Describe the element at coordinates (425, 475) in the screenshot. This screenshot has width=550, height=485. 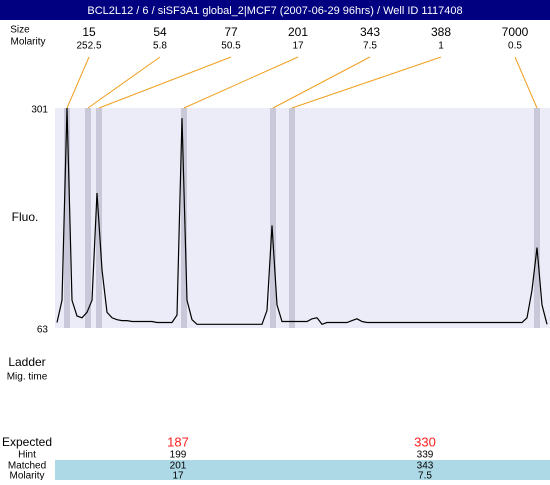
I see `molarity-value: 7.5` at that location.